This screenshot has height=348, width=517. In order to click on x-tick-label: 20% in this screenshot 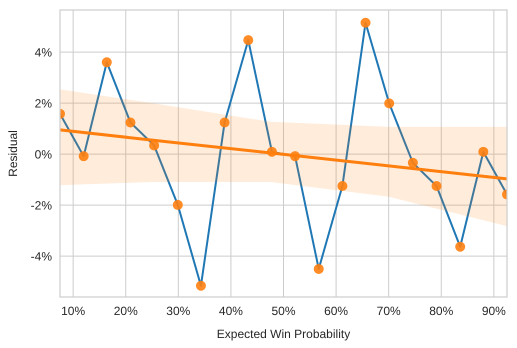, I will do `click(126, 311)`.